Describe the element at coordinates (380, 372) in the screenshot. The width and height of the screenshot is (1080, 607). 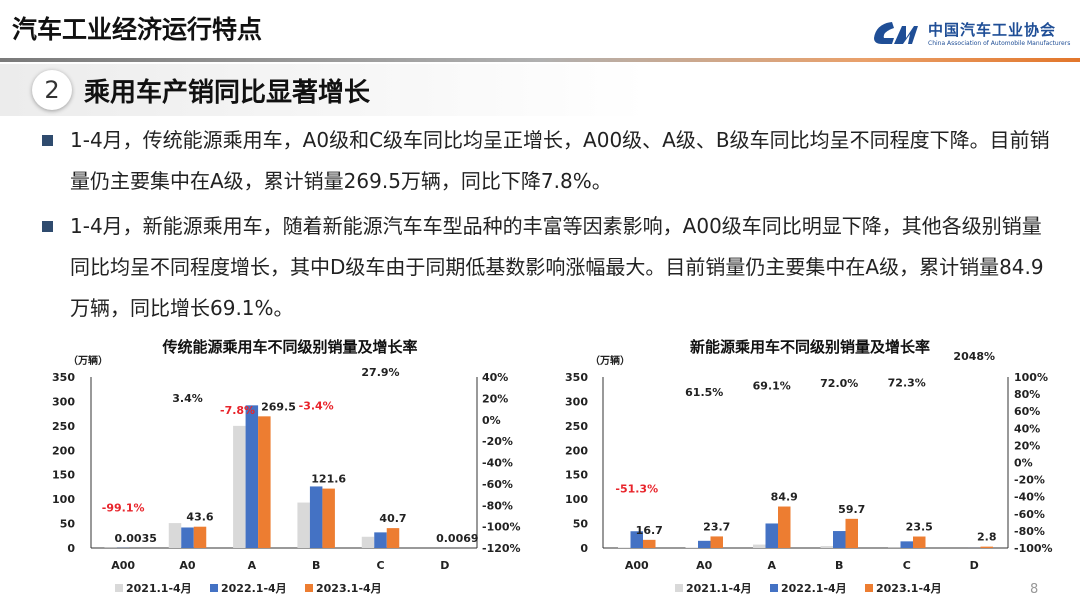
I see `growth-label: 27.9%` at that location.